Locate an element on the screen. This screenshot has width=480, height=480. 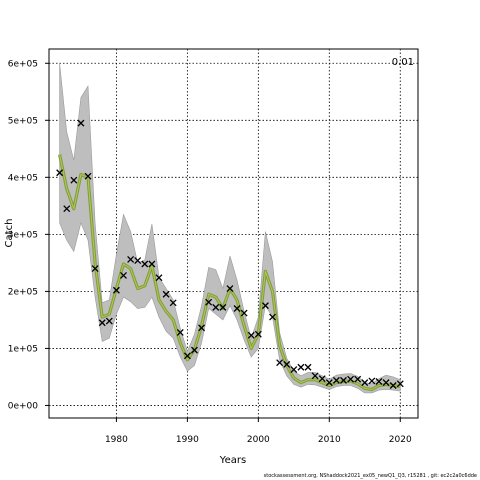
y-tick-label: 5e+05 is located at coordinates (23, 121).